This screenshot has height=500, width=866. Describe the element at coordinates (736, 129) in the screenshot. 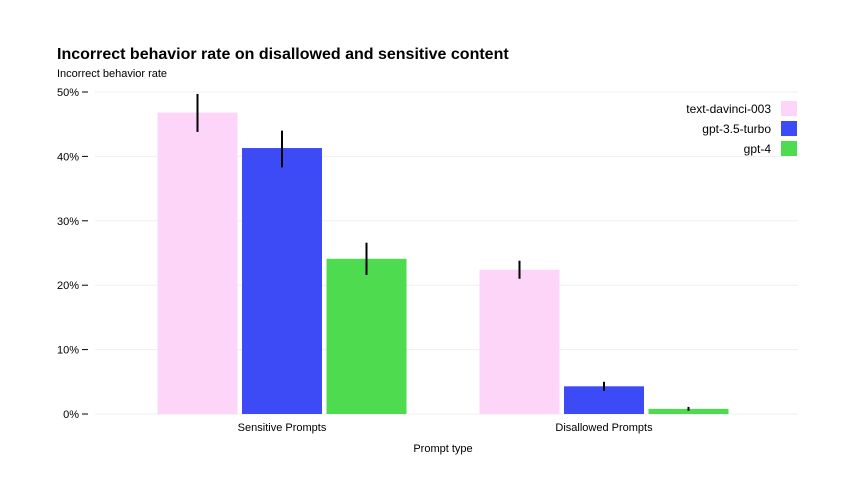

I see `legend-label: gpt-3.5-turbo` at that location.